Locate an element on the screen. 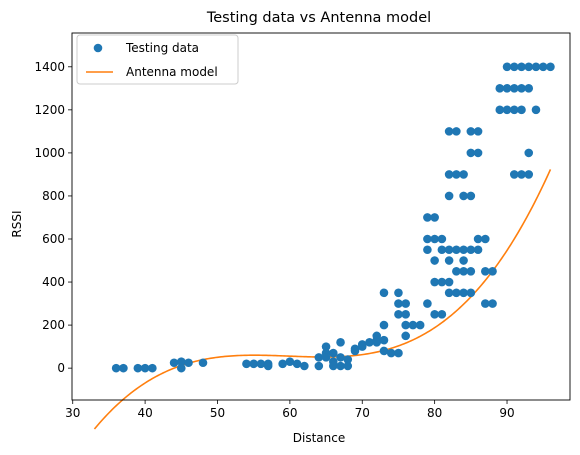 Image resolution: width=580 pixels, height=455 pixels. legend-scatter-marker is located at coordinates (98, 48).